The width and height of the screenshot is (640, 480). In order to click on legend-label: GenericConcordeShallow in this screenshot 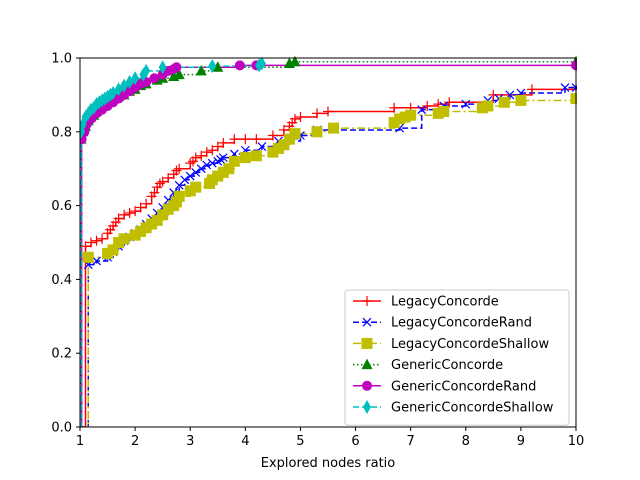, I will do `click(472, 408)`.